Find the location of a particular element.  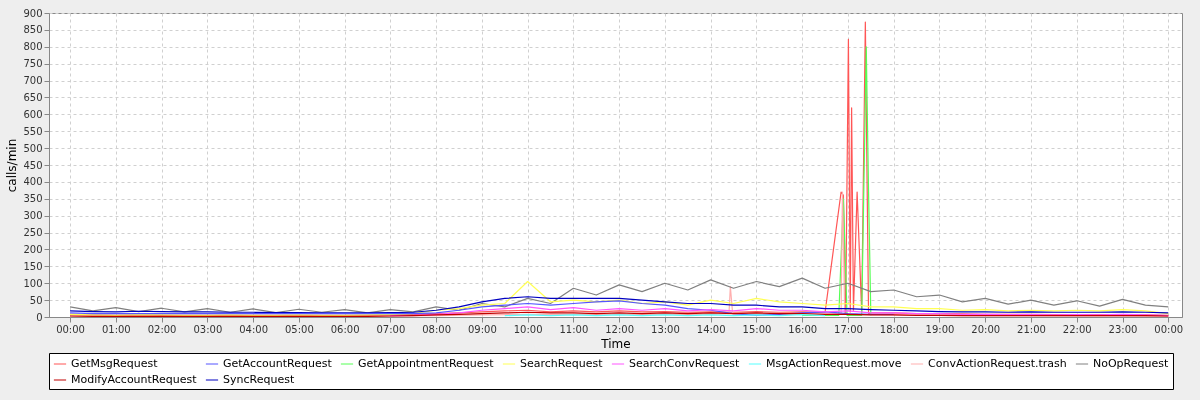

legend-label: GetAppointmentRequest is located at coordinates (426, 363).